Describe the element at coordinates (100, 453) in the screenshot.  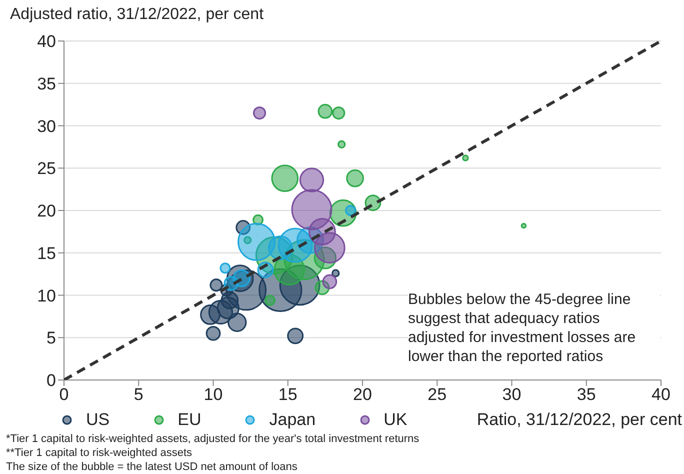
I see `text: **Tier 1 capital to risk-weighted assets` at that location.